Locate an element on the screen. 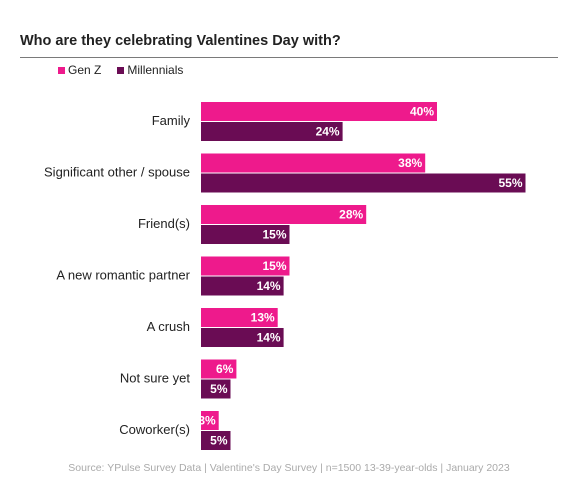 The height and width of the screenshot is (495, 578). data-label-millennials-coworker-s: 5% is located at coordinates (219, 441).